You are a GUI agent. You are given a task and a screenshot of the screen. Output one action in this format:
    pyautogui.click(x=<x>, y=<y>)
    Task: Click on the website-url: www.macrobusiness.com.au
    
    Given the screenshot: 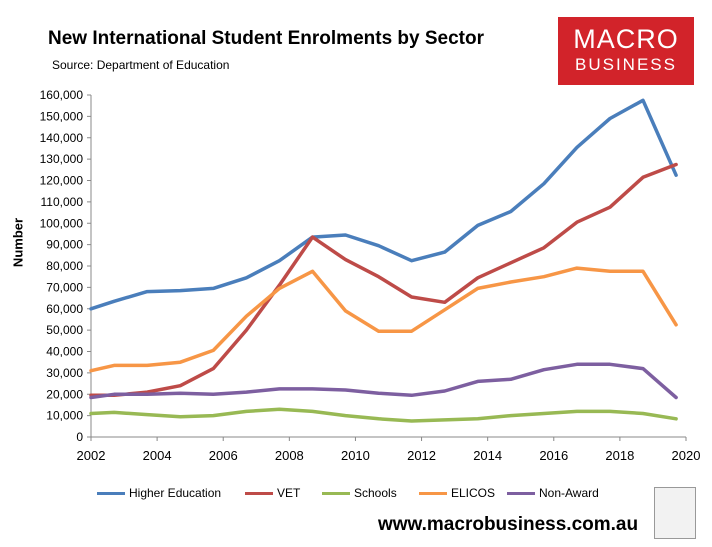 What is the action you would take?
    pyautogui.click(x=508, y=524)
    